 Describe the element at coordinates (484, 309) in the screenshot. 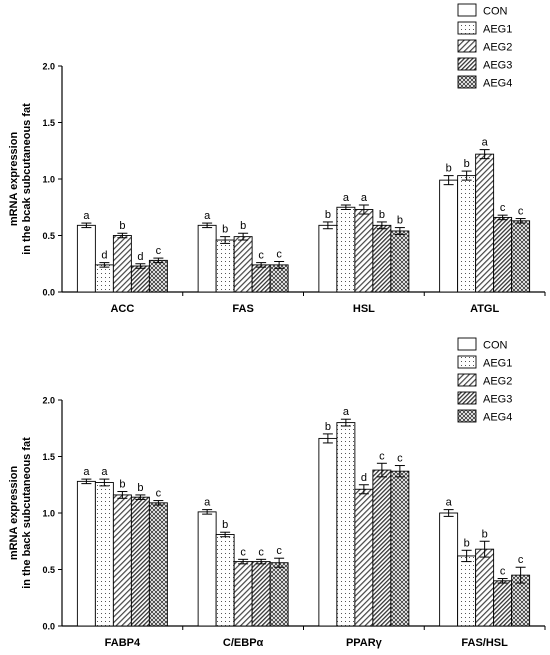

I see `x-category-label: ATGL` at that location.